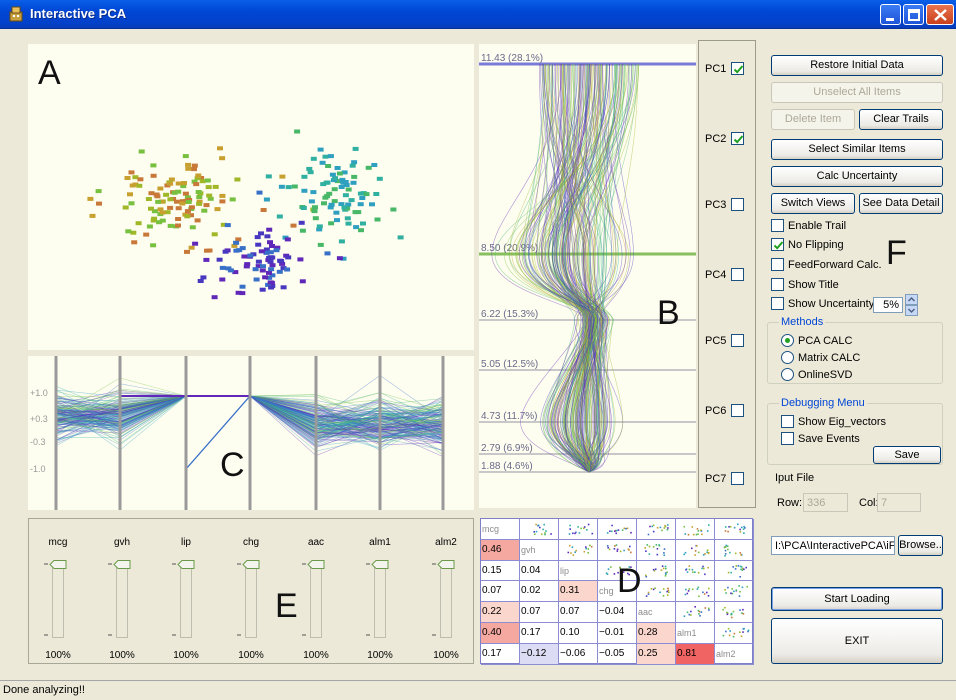  I want to click on matrix-correlation-cell: 0.22, so click(500, 612).